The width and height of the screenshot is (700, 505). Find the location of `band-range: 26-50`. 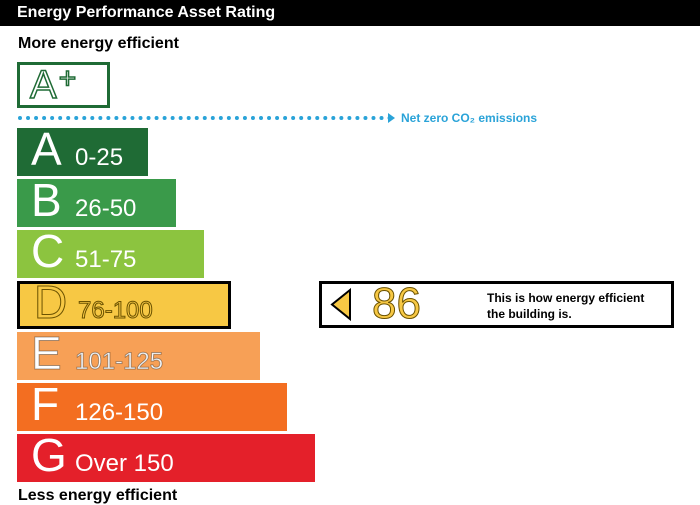

band-range: 26-50 is located at coordinates (106, 208).